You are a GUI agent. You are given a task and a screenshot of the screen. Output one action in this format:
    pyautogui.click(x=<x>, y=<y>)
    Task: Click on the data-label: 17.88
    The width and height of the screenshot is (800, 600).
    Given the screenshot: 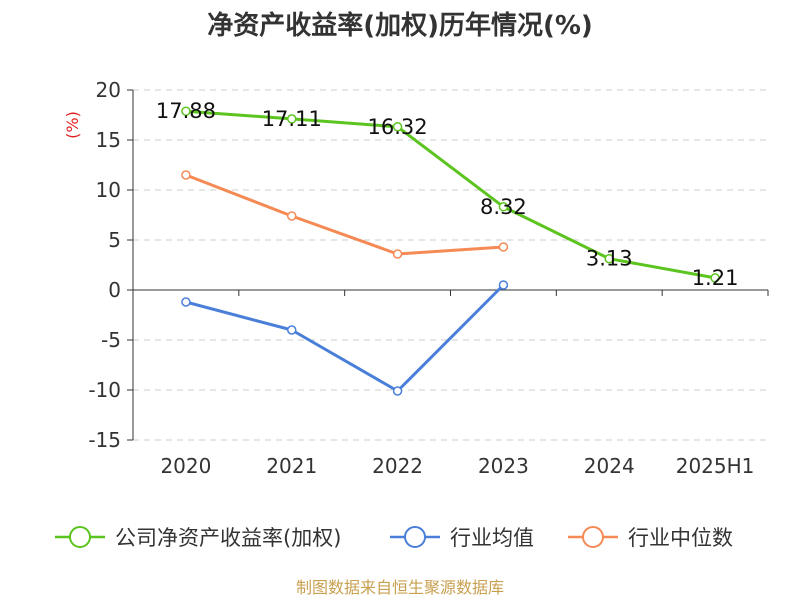 What is the action you would take?
    pyautogui.click(x=186, y=111)
    